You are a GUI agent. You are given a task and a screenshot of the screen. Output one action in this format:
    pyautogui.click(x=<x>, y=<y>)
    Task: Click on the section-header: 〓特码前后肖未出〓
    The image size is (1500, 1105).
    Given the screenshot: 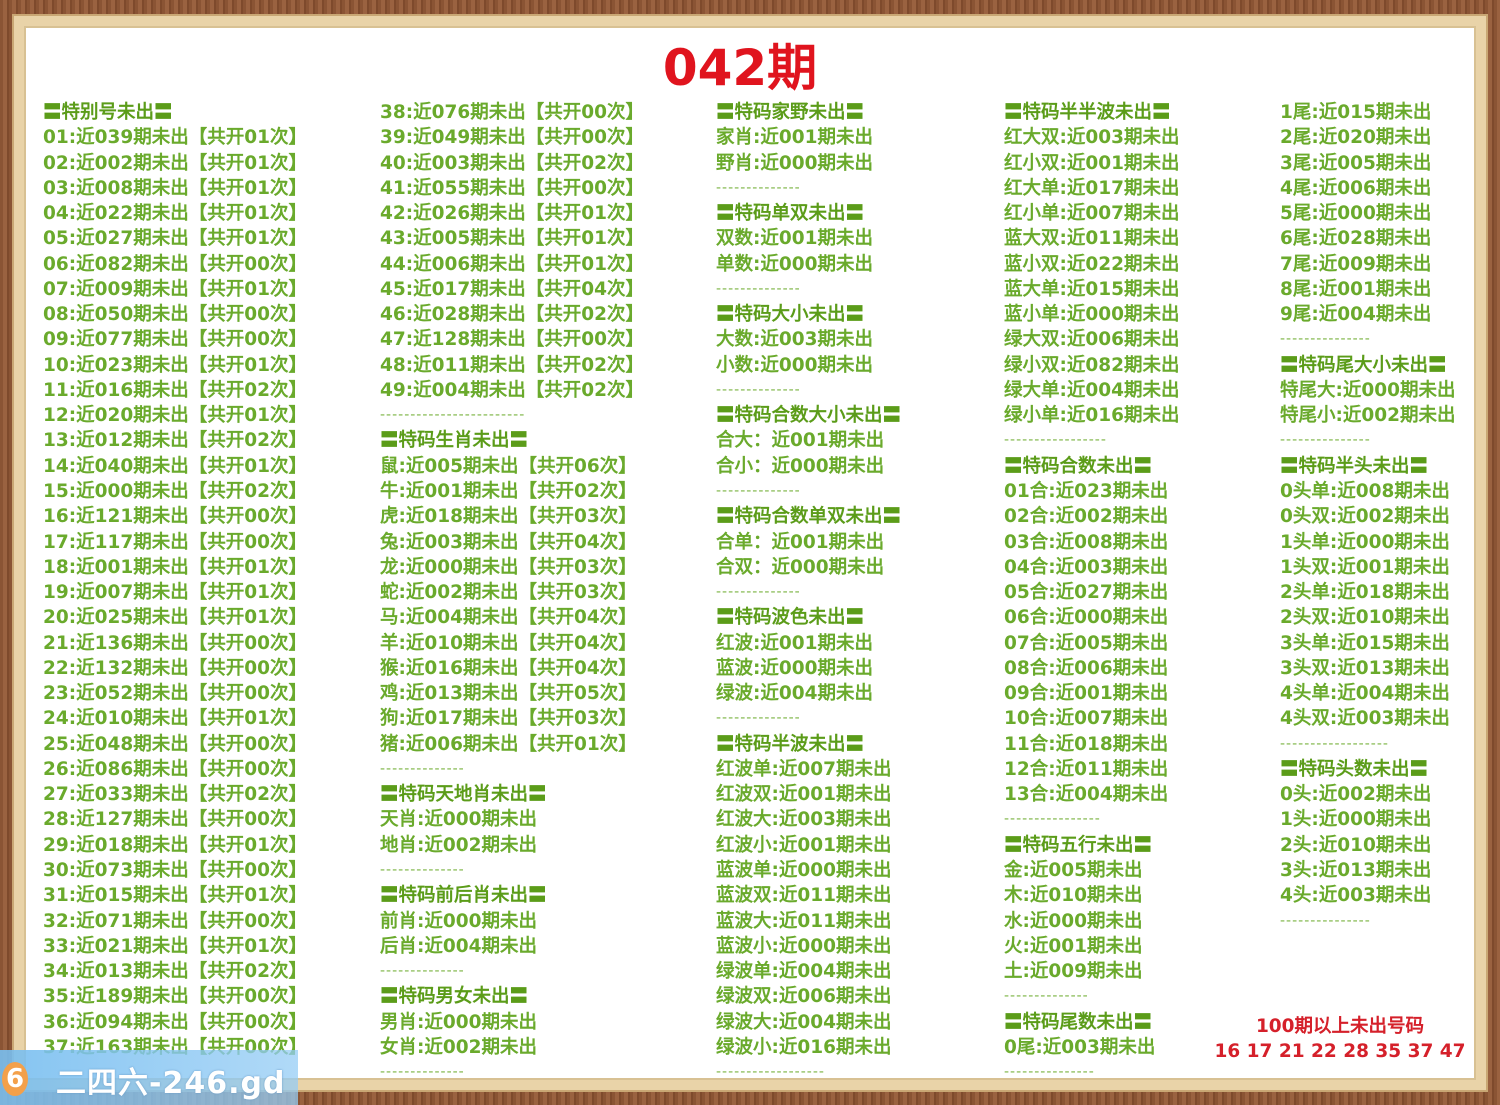 What is the action you would take?
    pyautogui.click(x=463, y=896)
    